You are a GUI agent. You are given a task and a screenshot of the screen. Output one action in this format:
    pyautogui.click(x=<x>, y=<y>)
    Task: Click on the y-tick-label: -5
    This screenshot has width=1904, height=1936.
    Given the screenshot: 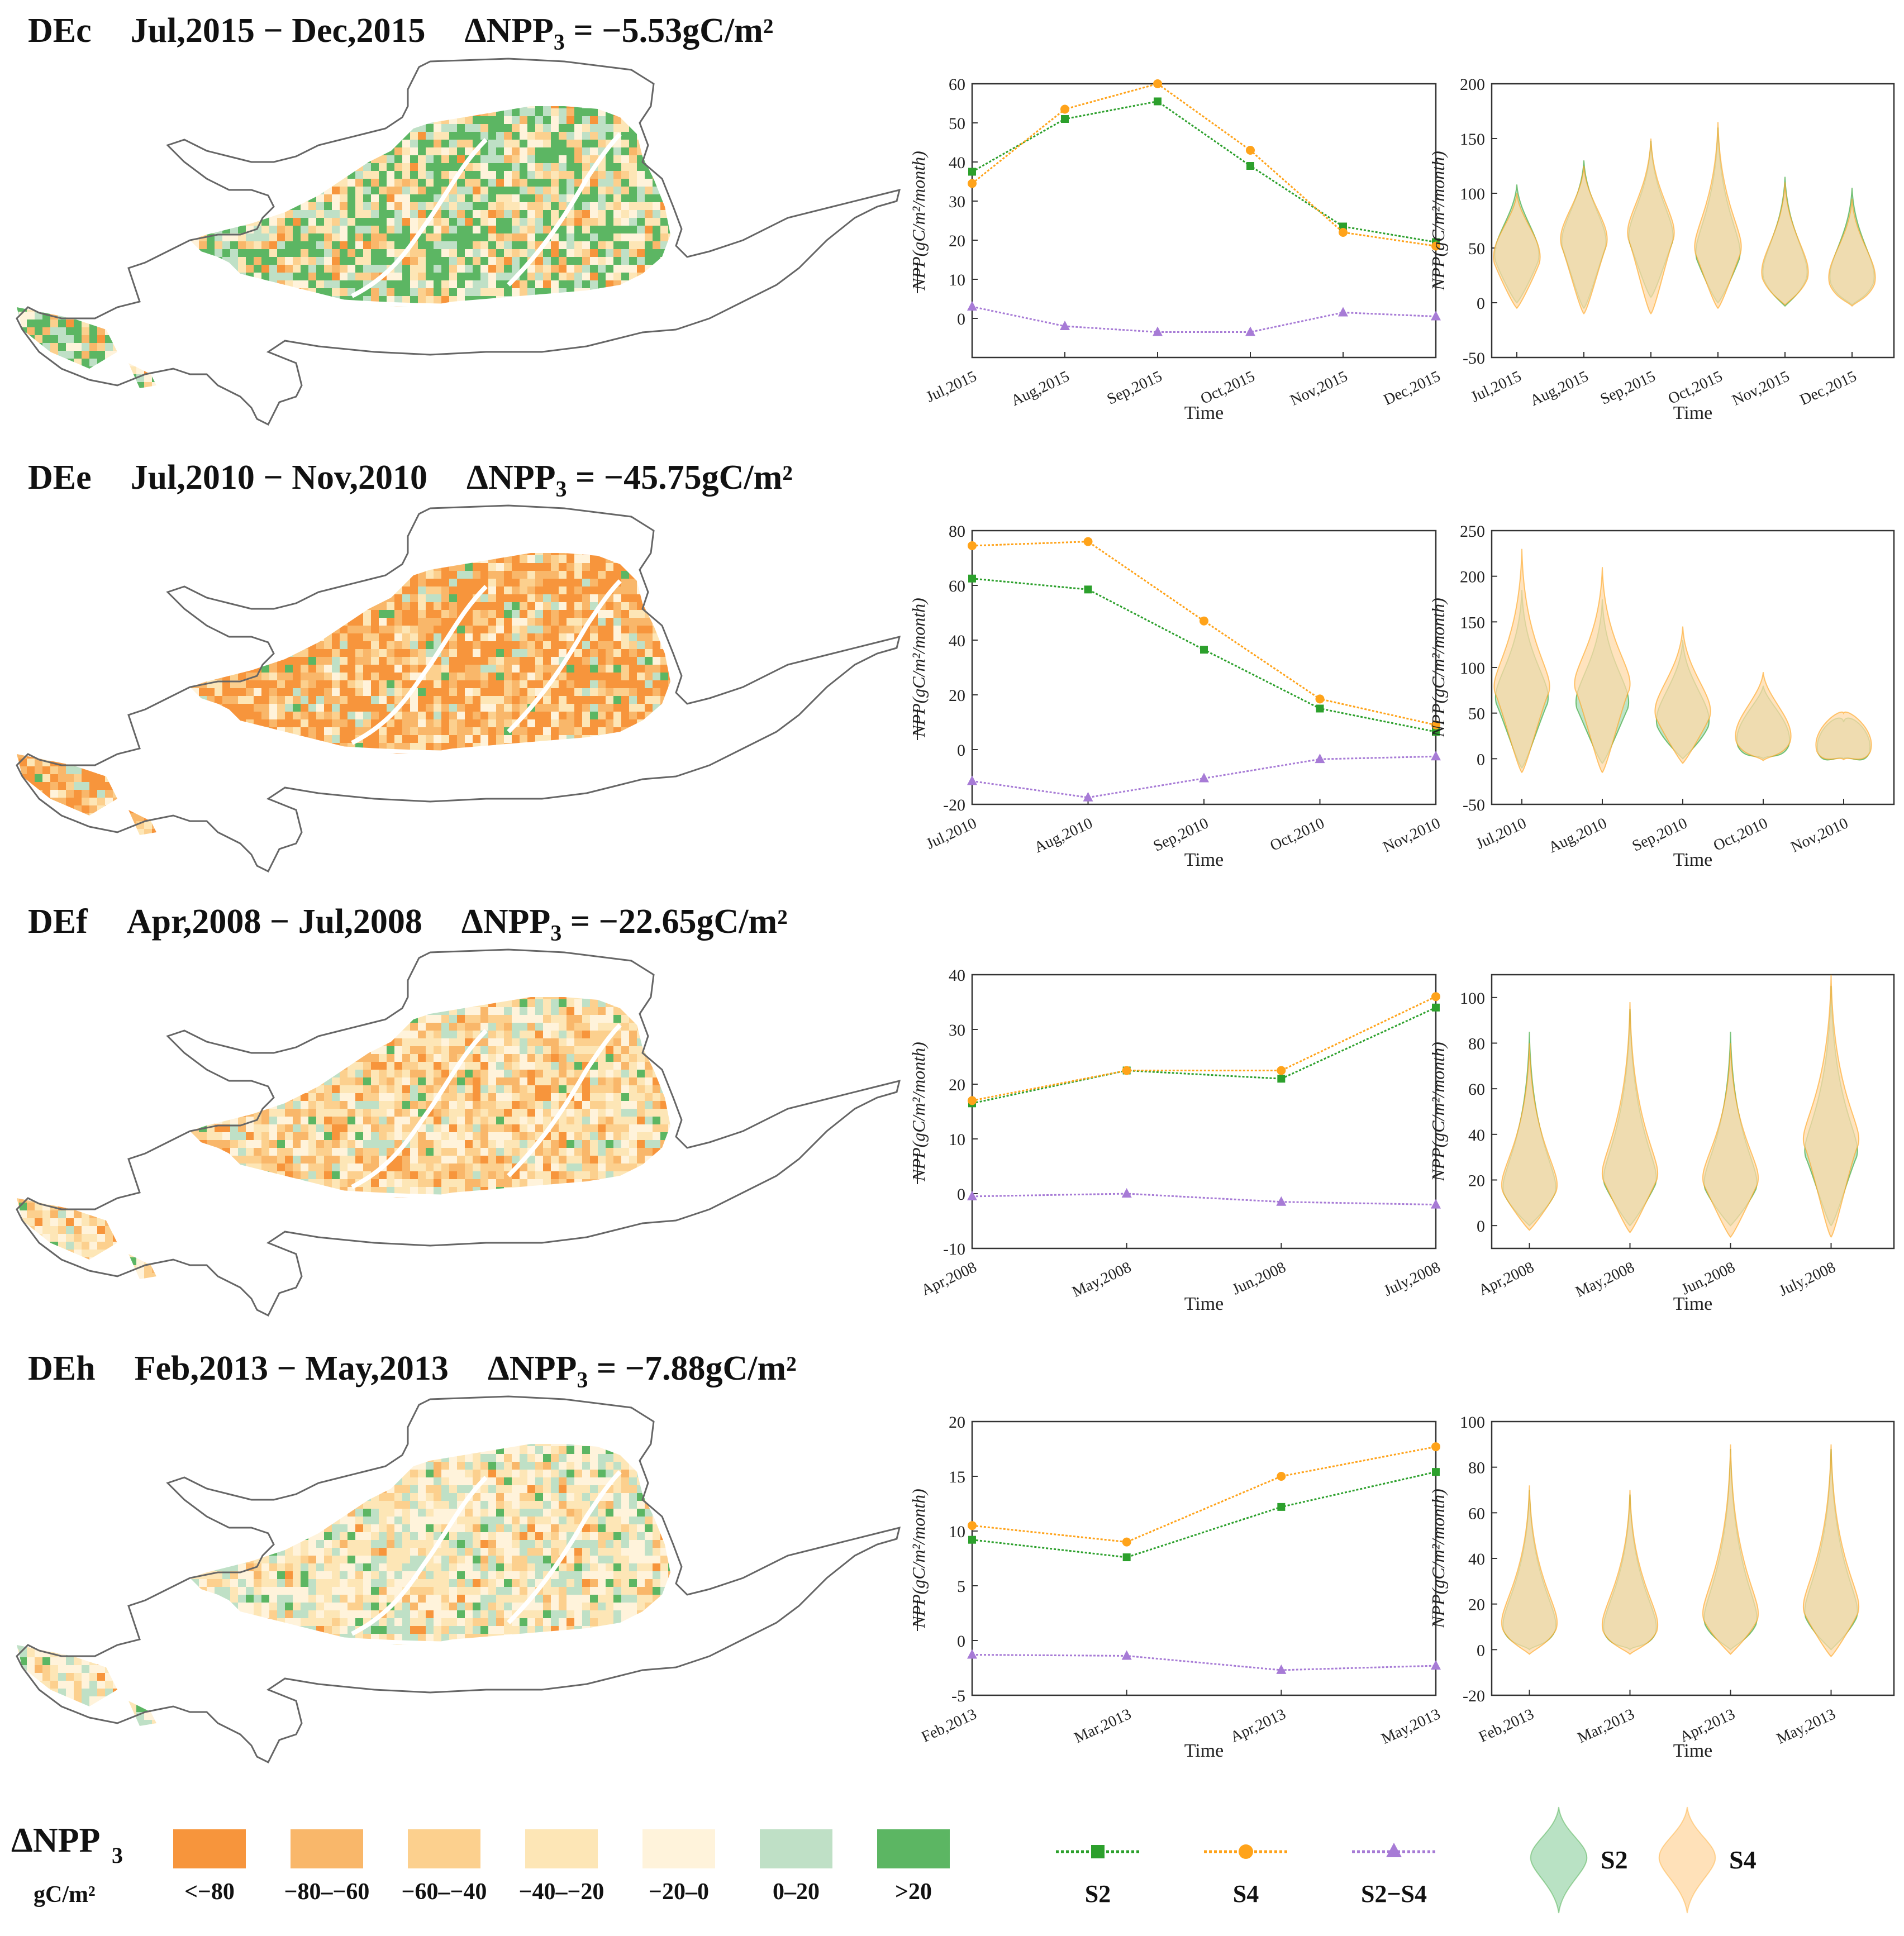 What is the action you would take?
    pyautogui.click(x=958, y=1696)
    